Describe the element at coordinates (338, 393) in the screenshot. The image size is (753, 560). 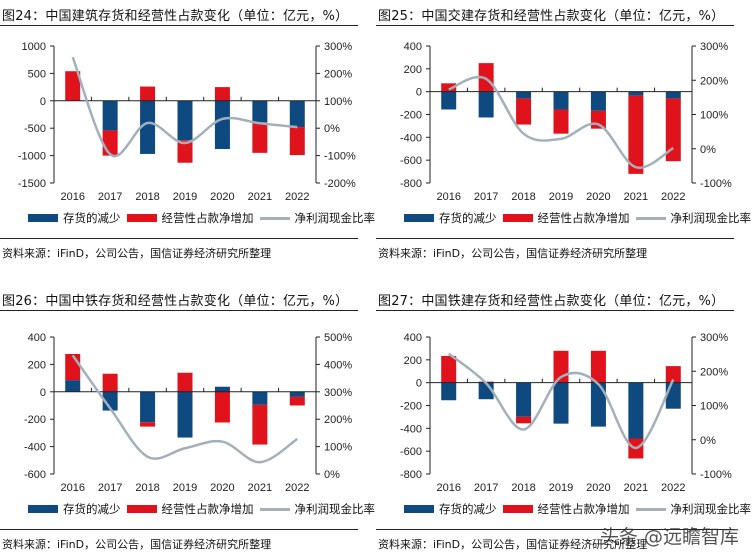
I see `y2-tick-label: 300%` at that location.